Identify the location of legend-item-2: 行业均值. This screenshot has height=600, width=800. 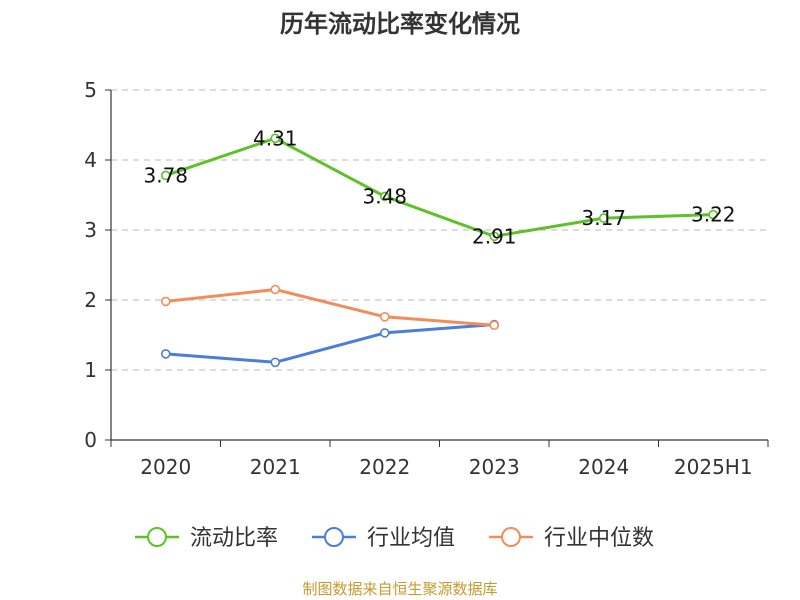
(383, 538).